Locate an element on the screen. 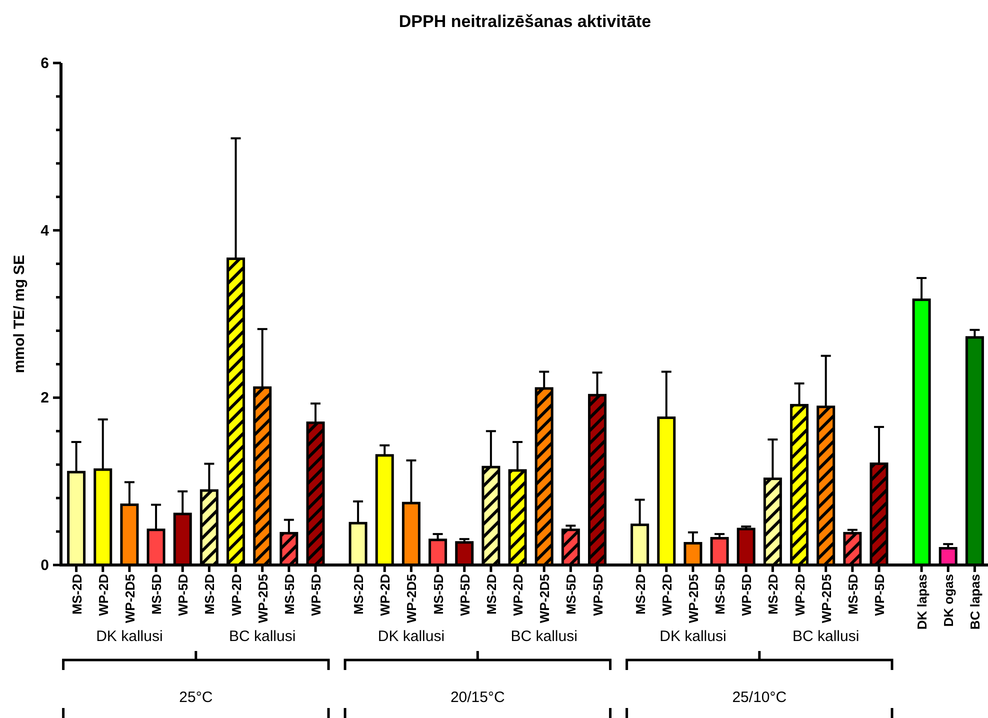 The width and height of the screenshot is (988, 718). x-tick-label: BC lapas is located at coordinates (975, 602).